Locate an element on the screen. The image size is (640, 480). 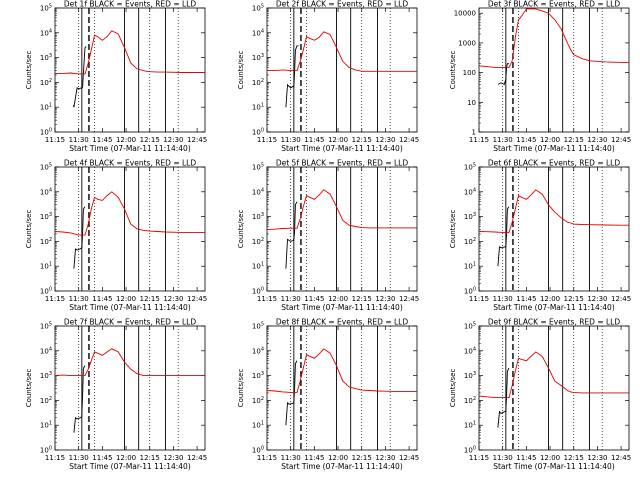
plot-title: Det 7f BLACK = Events, RED = LLD is located at coordinates (130, 322).